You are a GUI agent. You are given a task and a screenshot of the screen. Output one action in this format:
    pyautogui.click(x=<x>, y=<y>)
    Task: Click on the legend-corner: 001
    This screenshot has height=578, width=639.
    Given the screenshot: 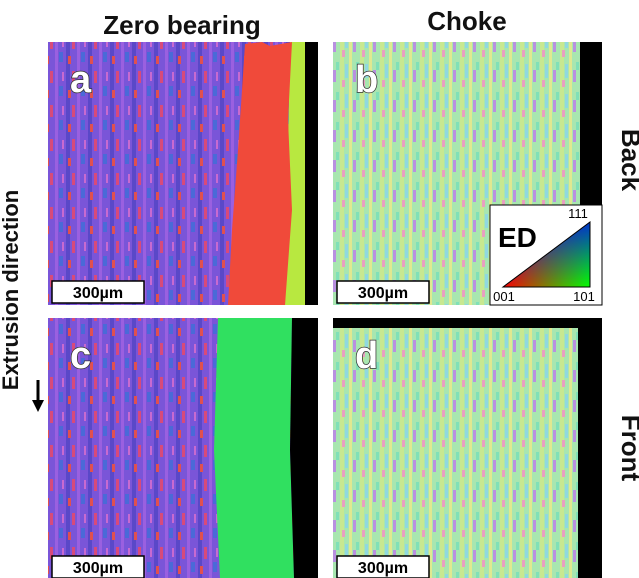 What is the action you would take?
    pyautogui.click(x=504, y=296)
    